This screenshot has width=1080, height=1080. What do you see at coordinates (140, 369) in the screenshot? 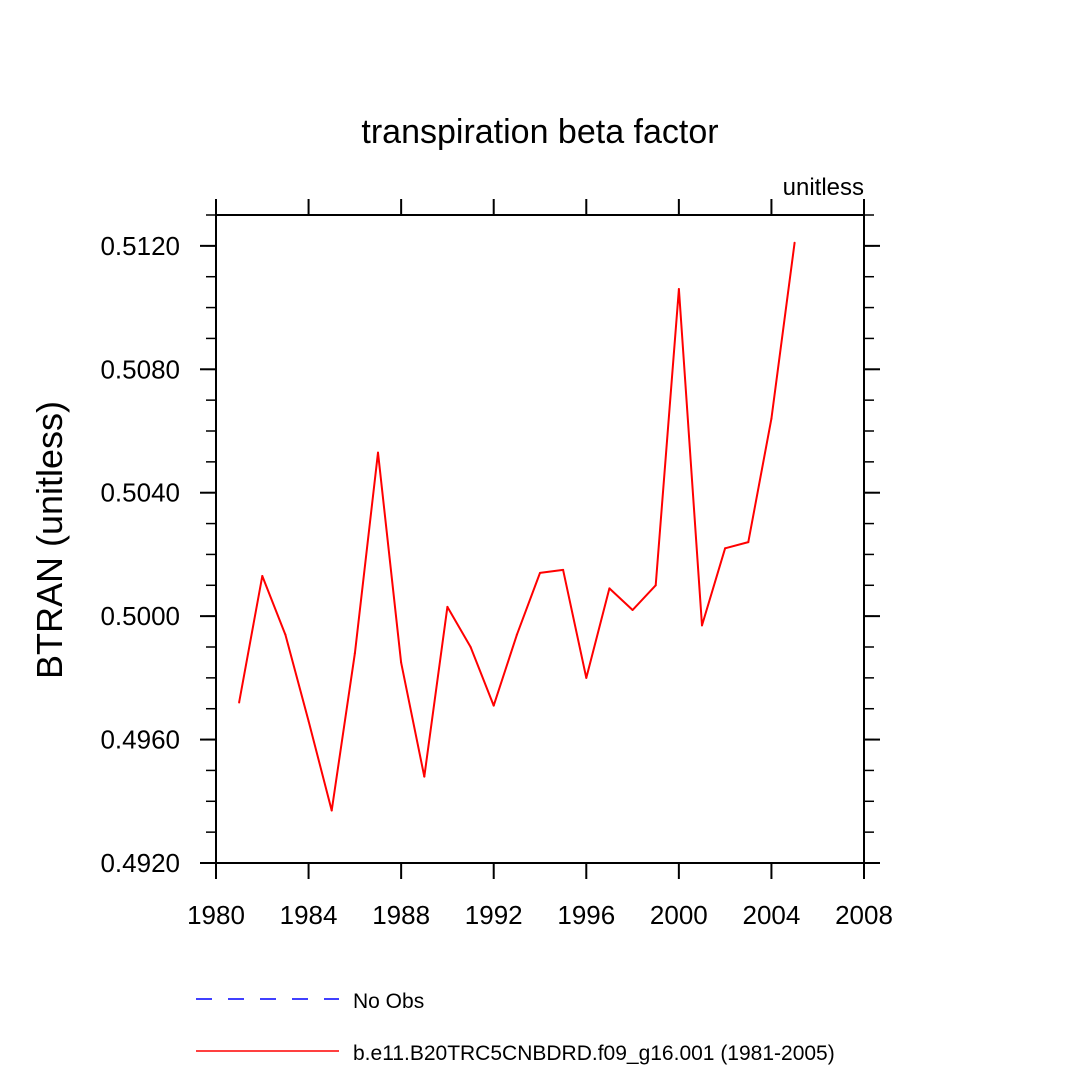
I see `y-tick-label: 0.5080` at bounding box center [140, 369].